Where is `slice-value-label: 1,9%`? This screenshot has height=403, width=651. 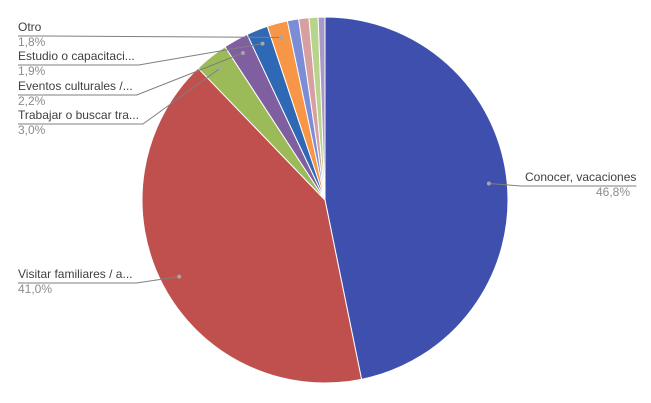
slice-value-label: 1,9% is located at coordinates (32, 71).